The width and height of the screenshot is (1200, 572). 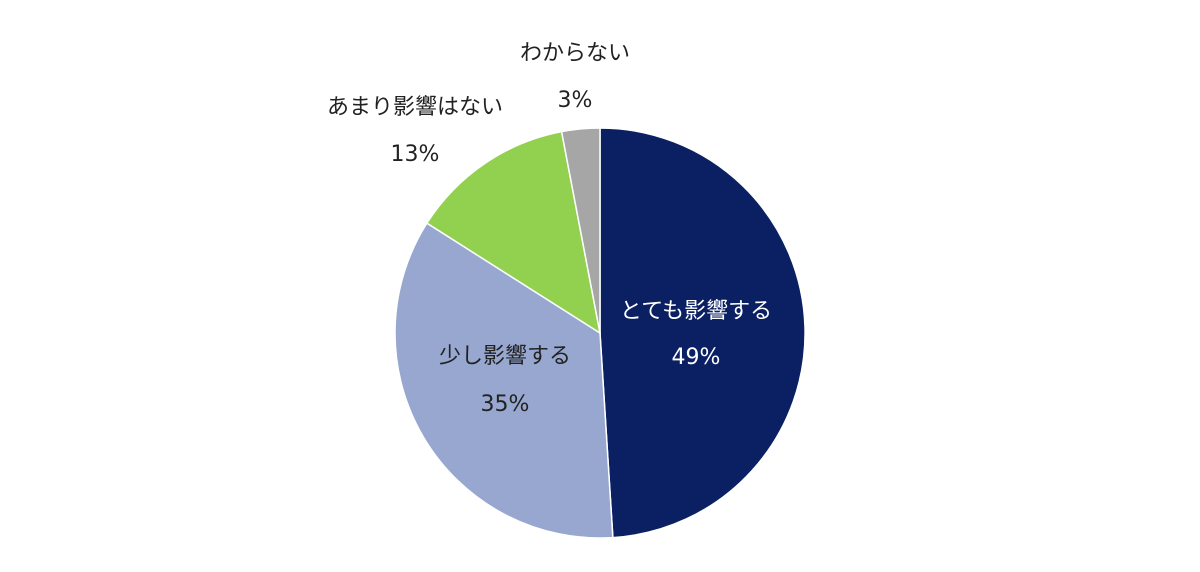 I want to click on slice-sukoshi, so click(x=504, y=380).